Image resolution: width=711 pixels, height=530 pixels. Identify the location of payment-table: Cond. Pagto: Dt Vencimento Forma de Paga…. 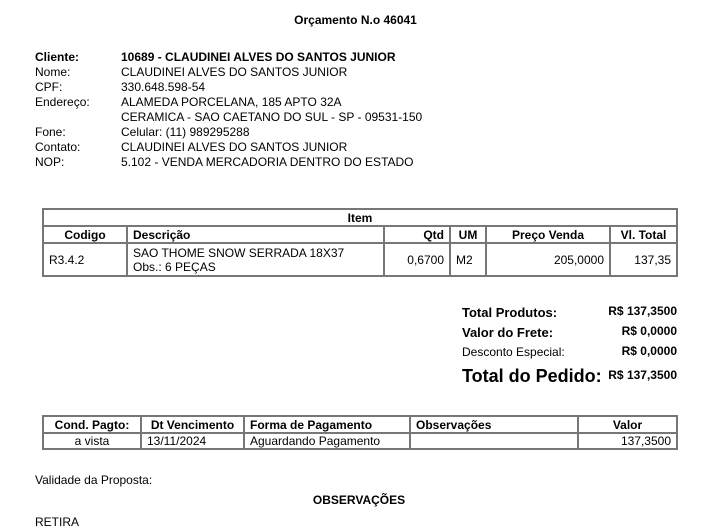
(360, 432).